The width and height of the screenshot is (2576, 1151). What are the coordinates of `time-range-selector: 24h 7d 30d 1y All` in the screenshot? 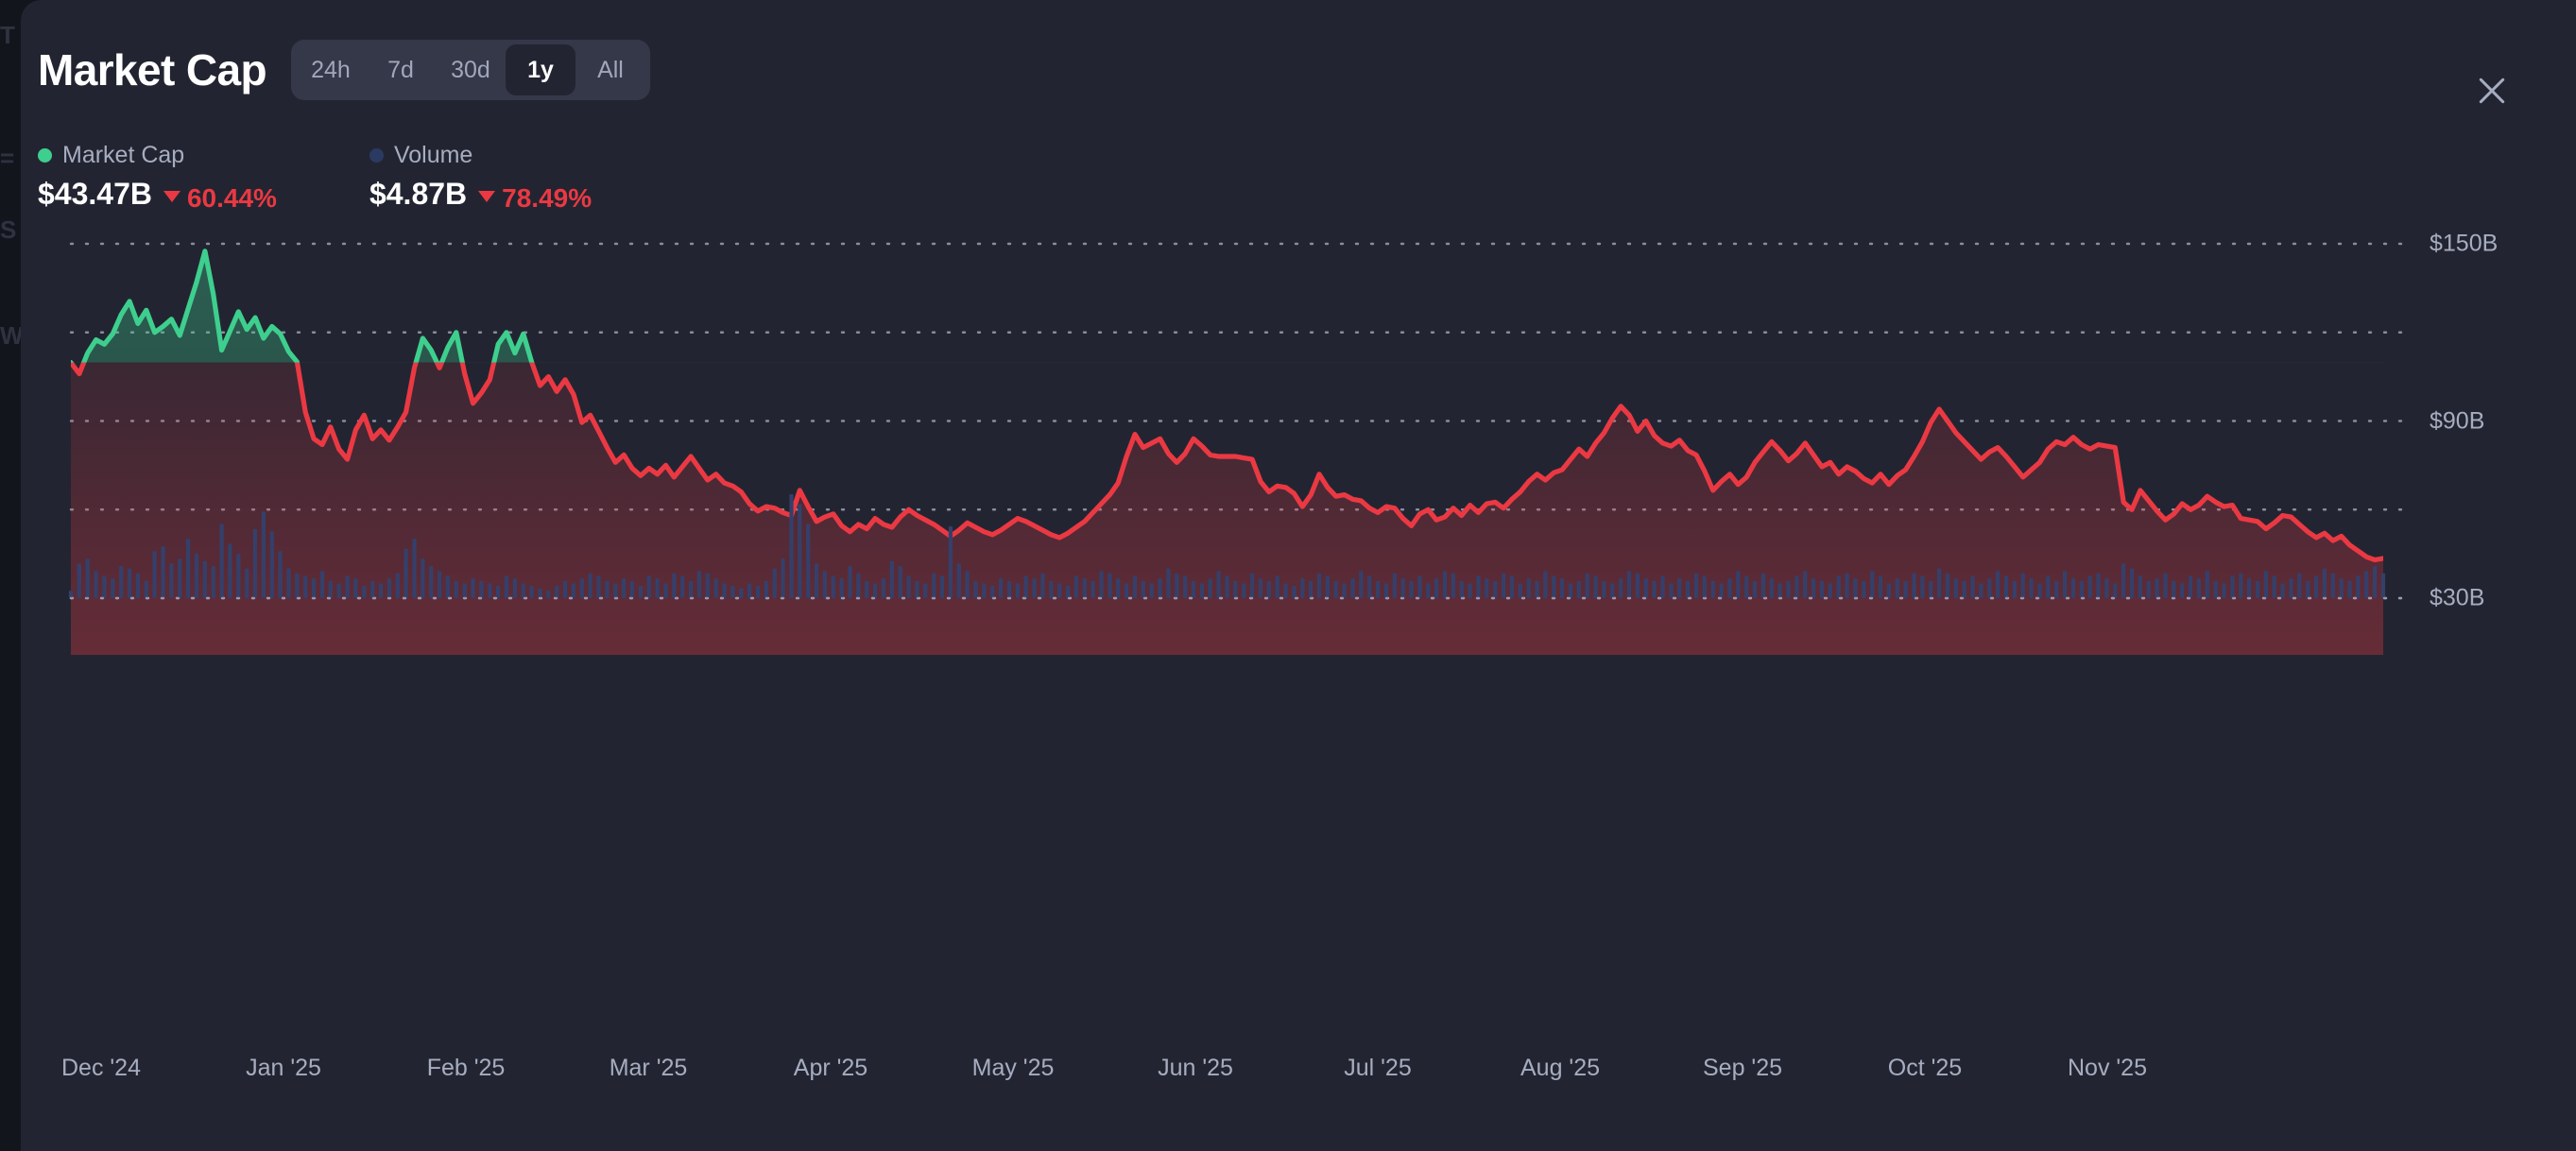 It's located at (470, 70).